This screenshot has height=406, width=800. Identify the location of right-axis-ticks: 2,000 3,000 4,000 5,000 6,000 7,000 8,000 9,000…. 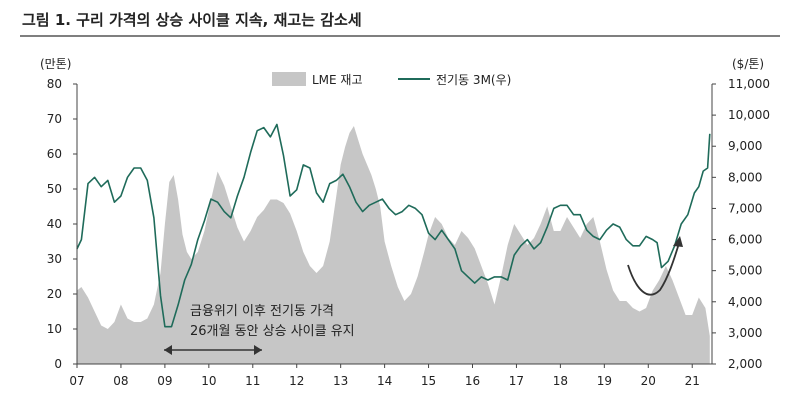
(741, 224).